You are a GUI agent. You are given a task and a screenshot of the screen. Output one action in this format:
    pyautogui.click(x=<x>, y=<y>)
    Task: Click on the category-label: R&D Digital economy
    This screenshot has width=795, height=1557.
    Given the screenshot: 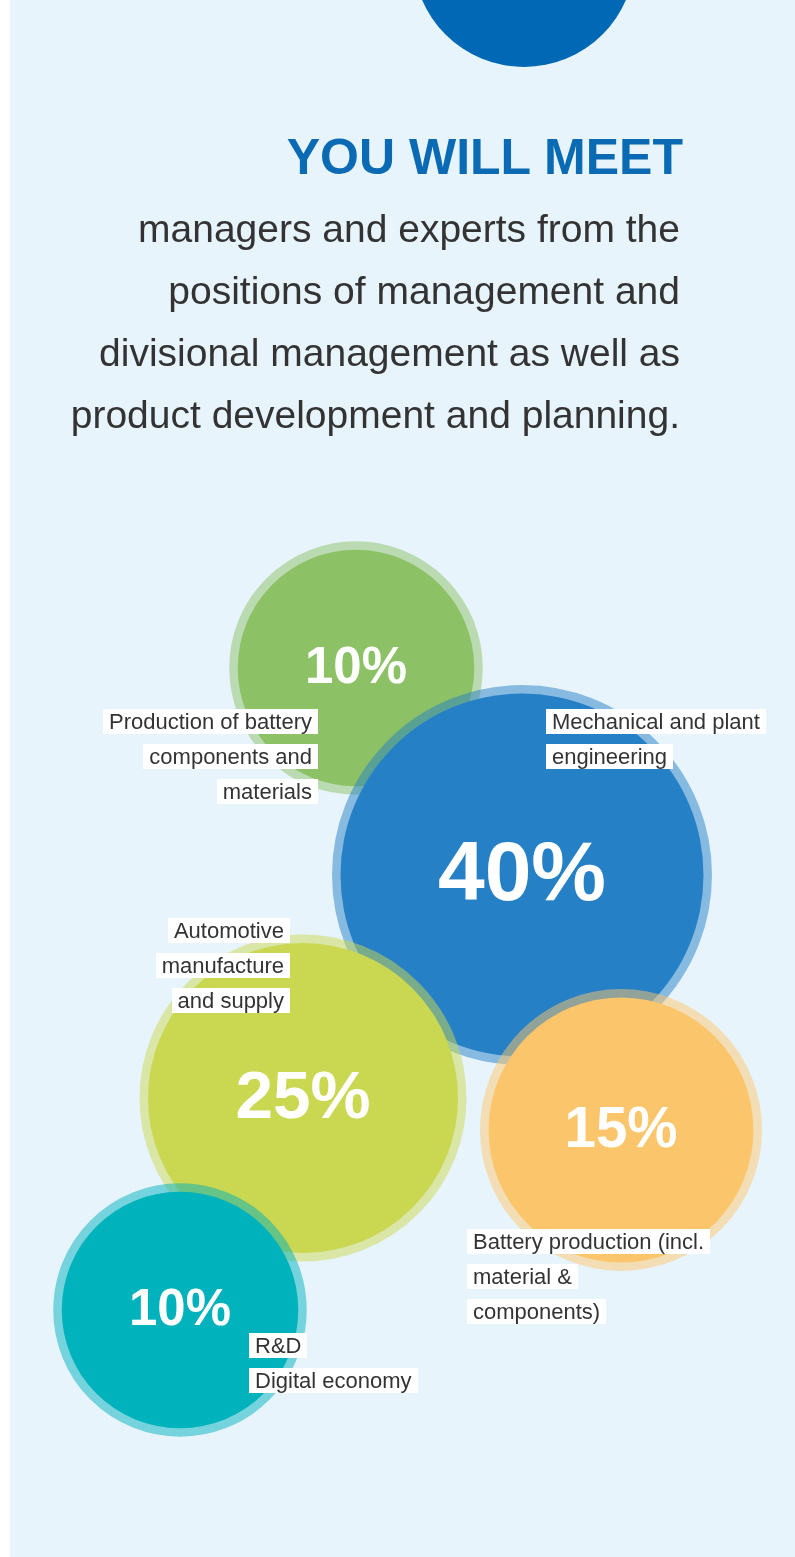 What is the action you would take?
    pyautogui.click(x=333, y=1363)
    